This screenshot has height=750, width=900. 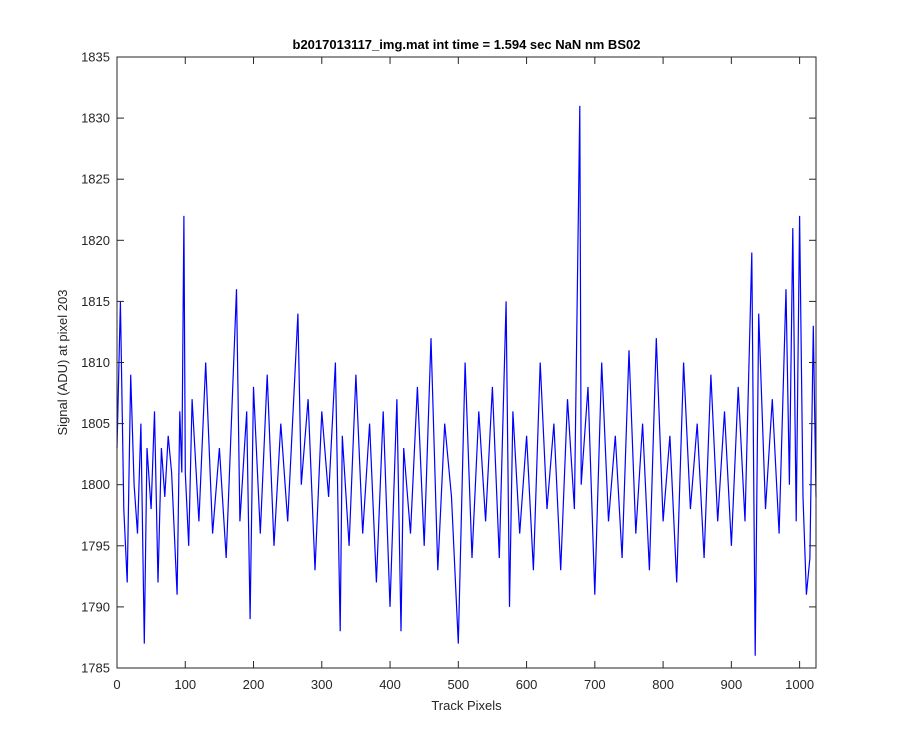 What do you see at coordinates (732, 684) in the screenshot?
I see `x-tick-label: 900` at bounding box center [732, 684].